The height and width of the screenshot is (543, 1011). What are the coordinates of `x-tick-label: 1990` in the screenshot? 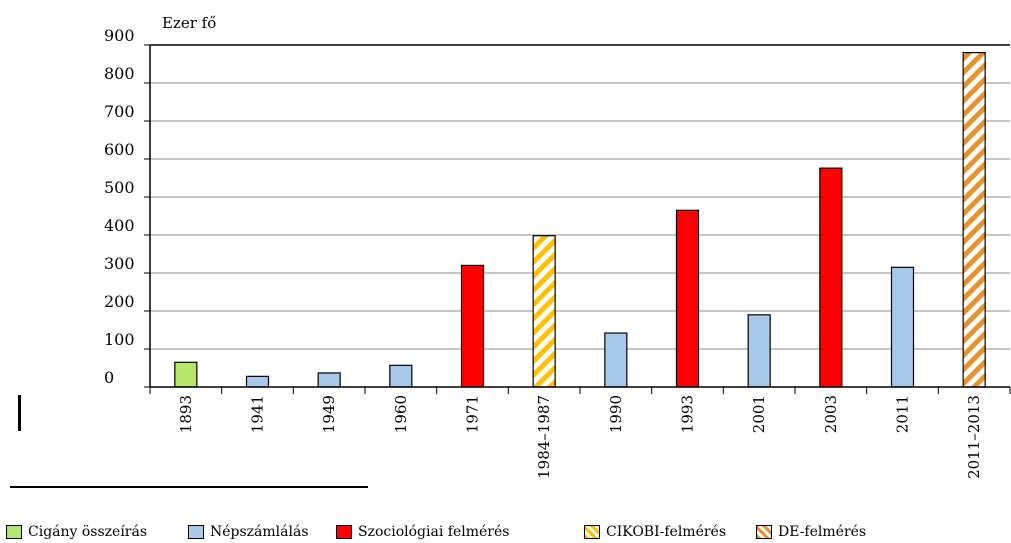 It's located at (616, 414).